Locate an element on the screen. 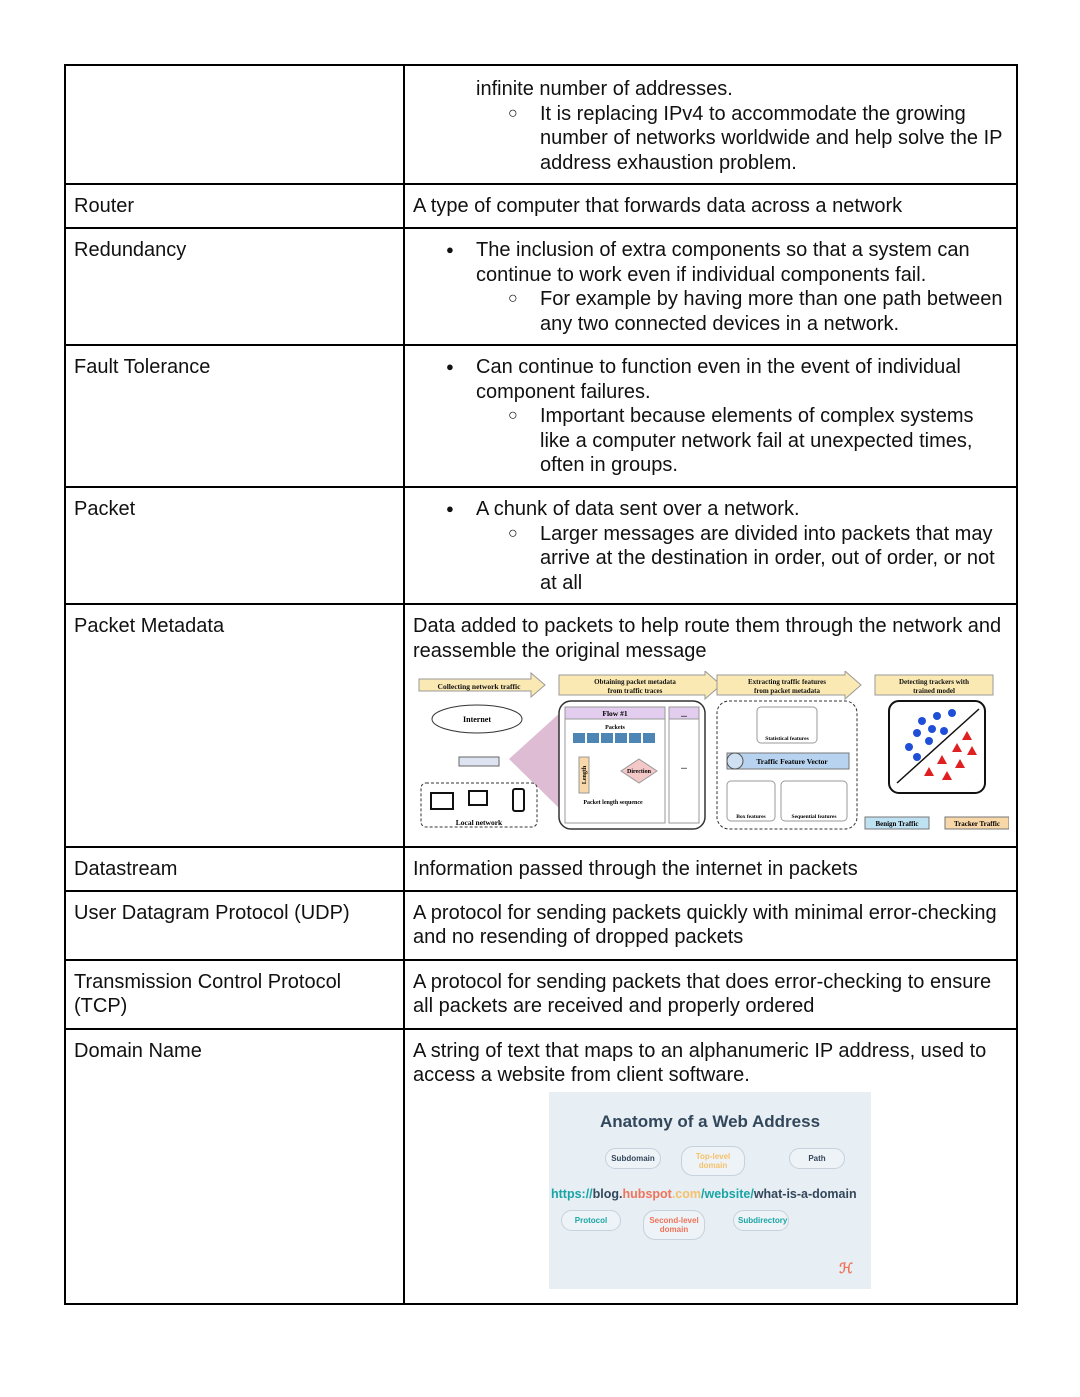  stage-box is located at coordinates (934, 685).